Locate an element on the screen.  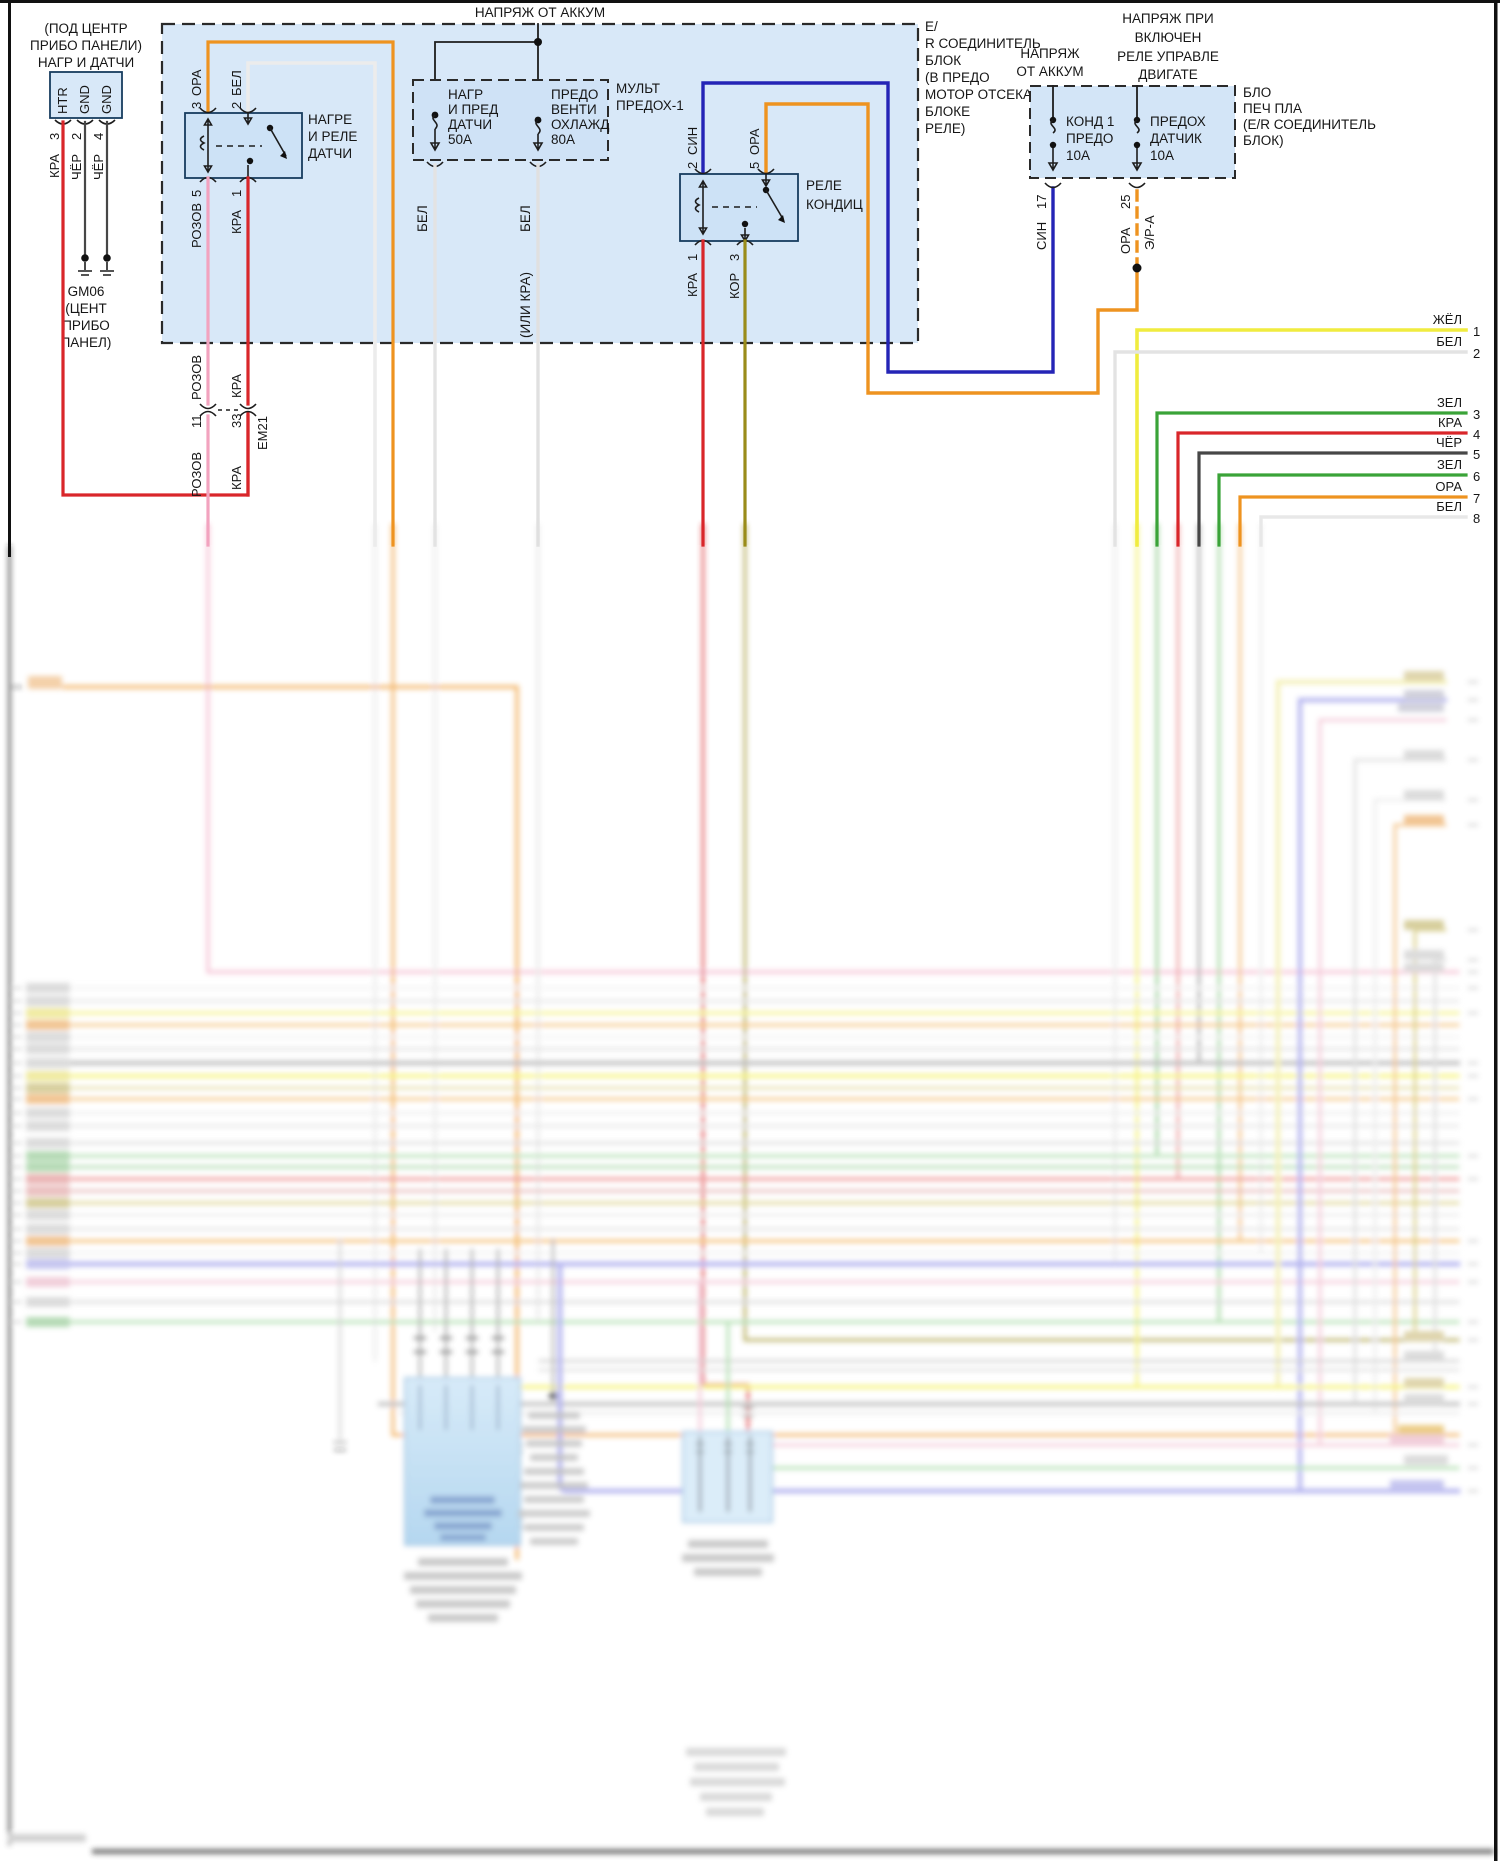
em21-left-num: 11 is located at coordinates (196, 422).